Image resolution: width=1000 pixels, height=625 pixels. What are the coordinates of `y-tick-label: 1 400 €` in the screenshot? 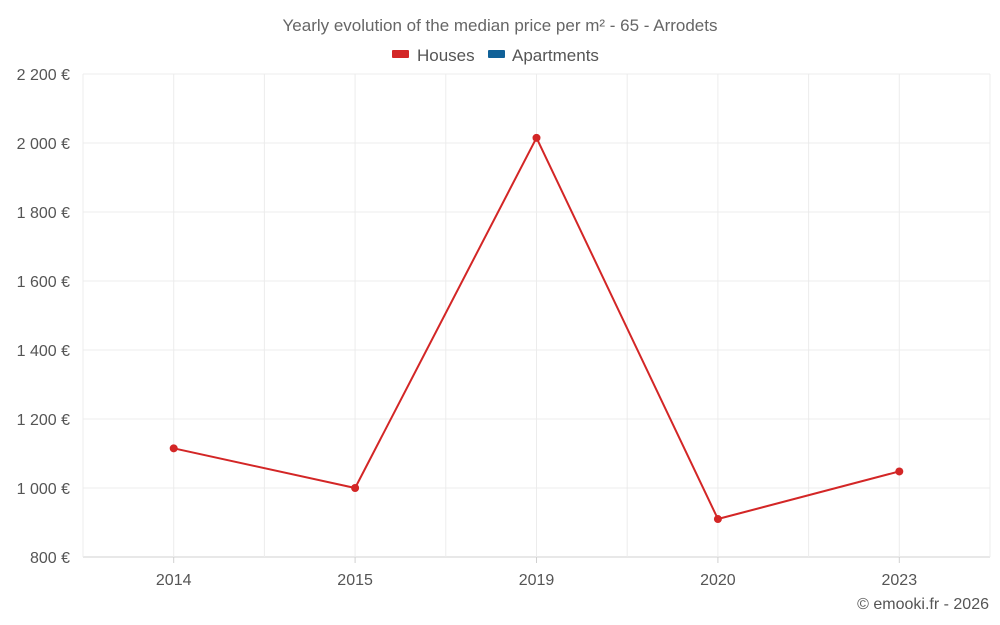 It's located at (43, 351).